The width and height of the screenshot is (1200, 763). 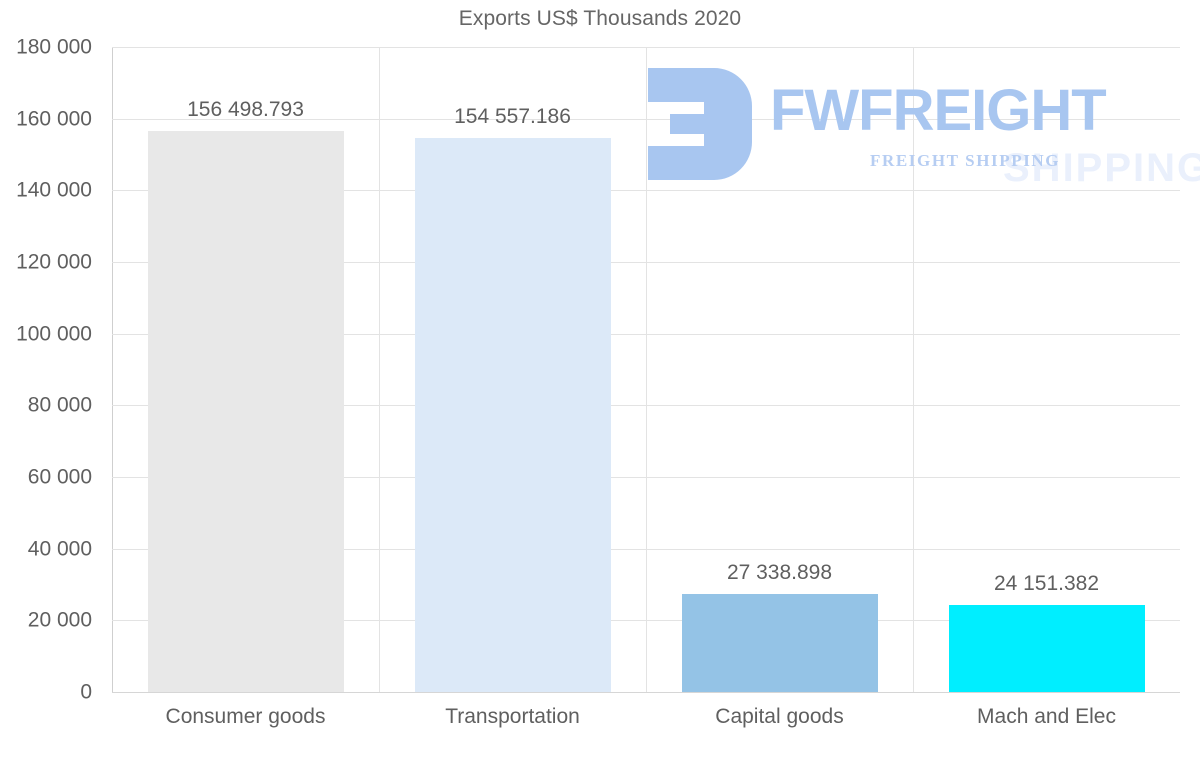 What do you see at coordinates (59, 405) in the screenshot?
I see `y-axis-tick-label: 80 000` at bounding box center [59, 405].